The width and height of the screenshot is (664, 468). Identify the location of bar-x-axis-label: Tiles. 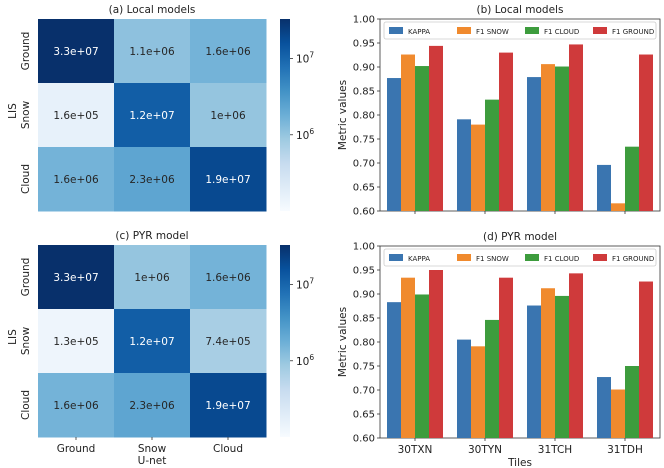
(519, 462).